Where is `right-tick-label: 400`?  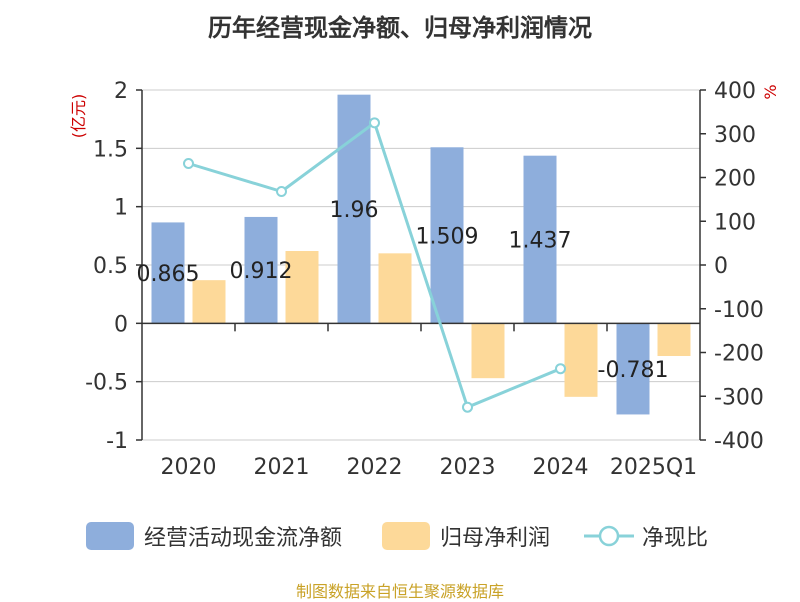
right-tick-label: 400 is located at coordinates (735, 91).